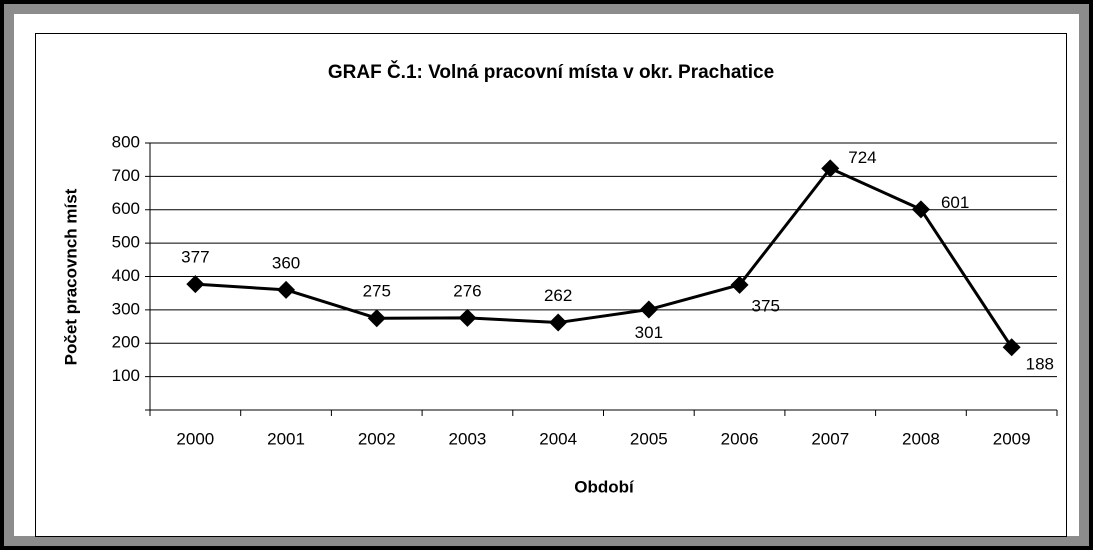 Image resolution: width=1093 pixels, height=550 pixels. Describe the element at coordinates (558, 295) in the screenshot. I see `data-label: 262` at that location.